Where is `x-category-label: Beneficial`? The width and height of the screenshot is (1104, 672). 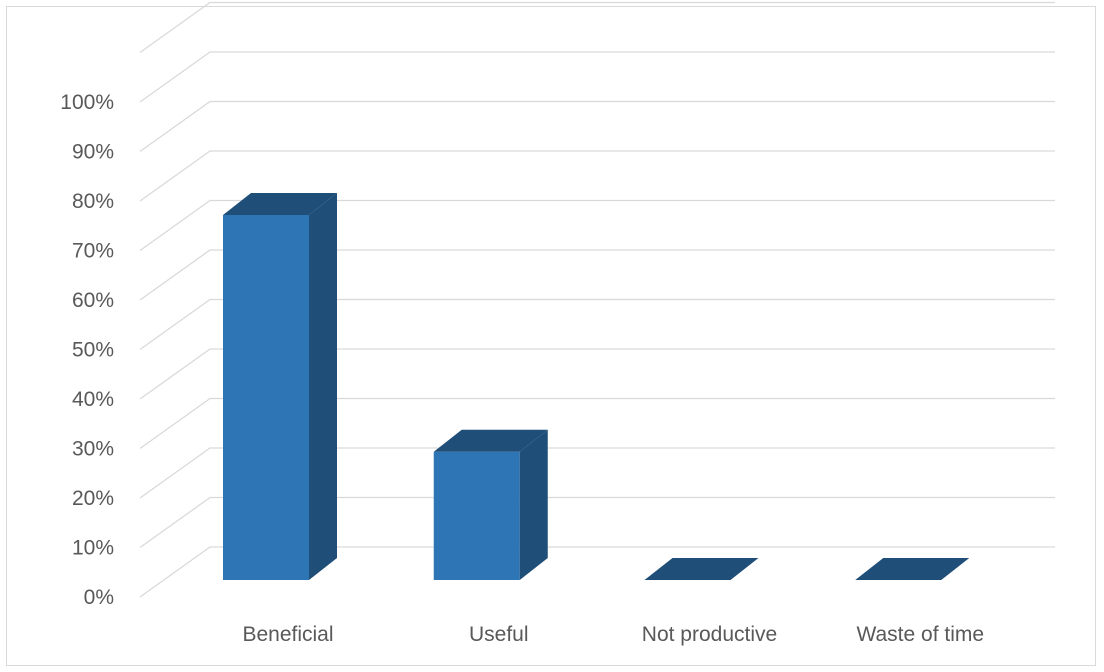 x-category-label: Beneficial is located at coordinates (287, 634).